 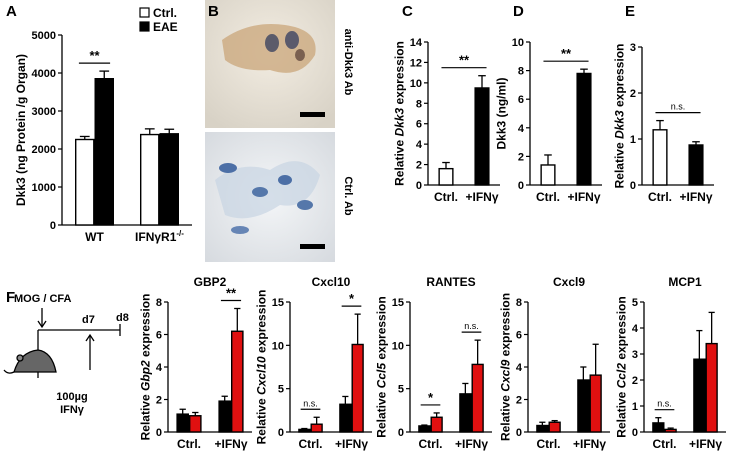 I want to click on day-label: d8, so click(x=122, y=318).